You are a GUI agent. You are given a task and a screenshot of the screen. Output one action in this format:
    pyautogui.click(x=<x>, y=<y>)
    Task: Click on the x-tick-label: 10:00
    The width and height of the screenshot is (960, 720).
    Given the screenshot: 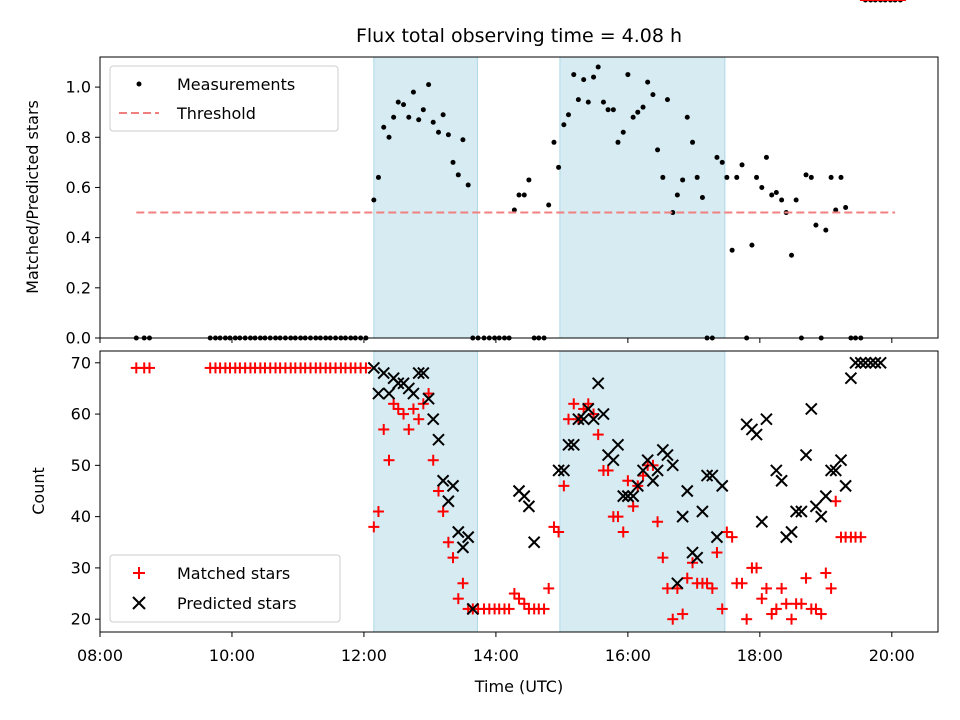 What is the action you would take?
    pyautogui.click(x=232, y=655)
    